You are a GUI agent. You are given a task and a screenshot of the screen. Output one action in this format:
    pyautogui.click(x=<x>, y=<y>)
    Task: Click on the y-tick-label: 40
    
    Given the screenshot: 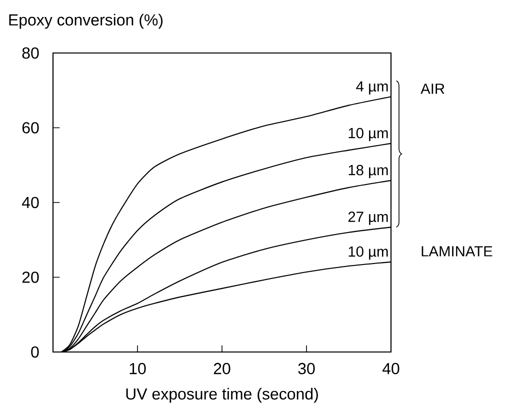 What is the action you would take?
    pyautogui.click(x=30, y=202)
    